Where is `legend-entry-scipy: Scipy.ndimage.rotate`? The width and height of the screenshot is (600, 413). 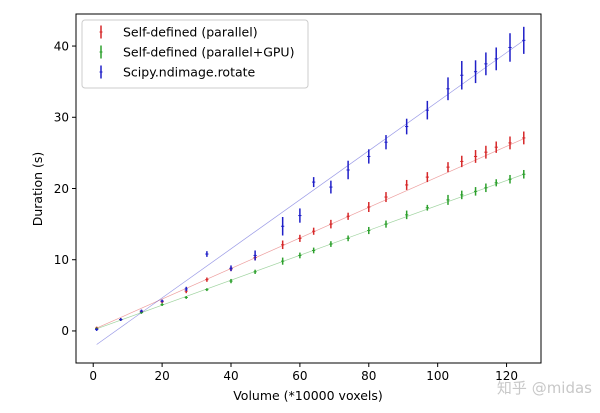 legend-entry-scipy: Scipy.ndimage.rotate is located at coordinates (177, 72).